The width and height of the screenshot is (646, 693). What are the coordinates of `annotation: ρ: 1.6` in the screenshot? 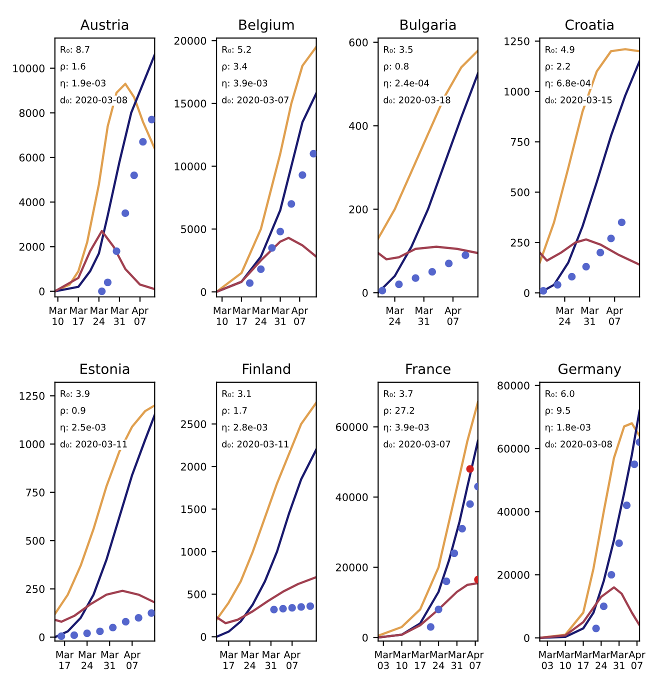 It's located at (73, 67).